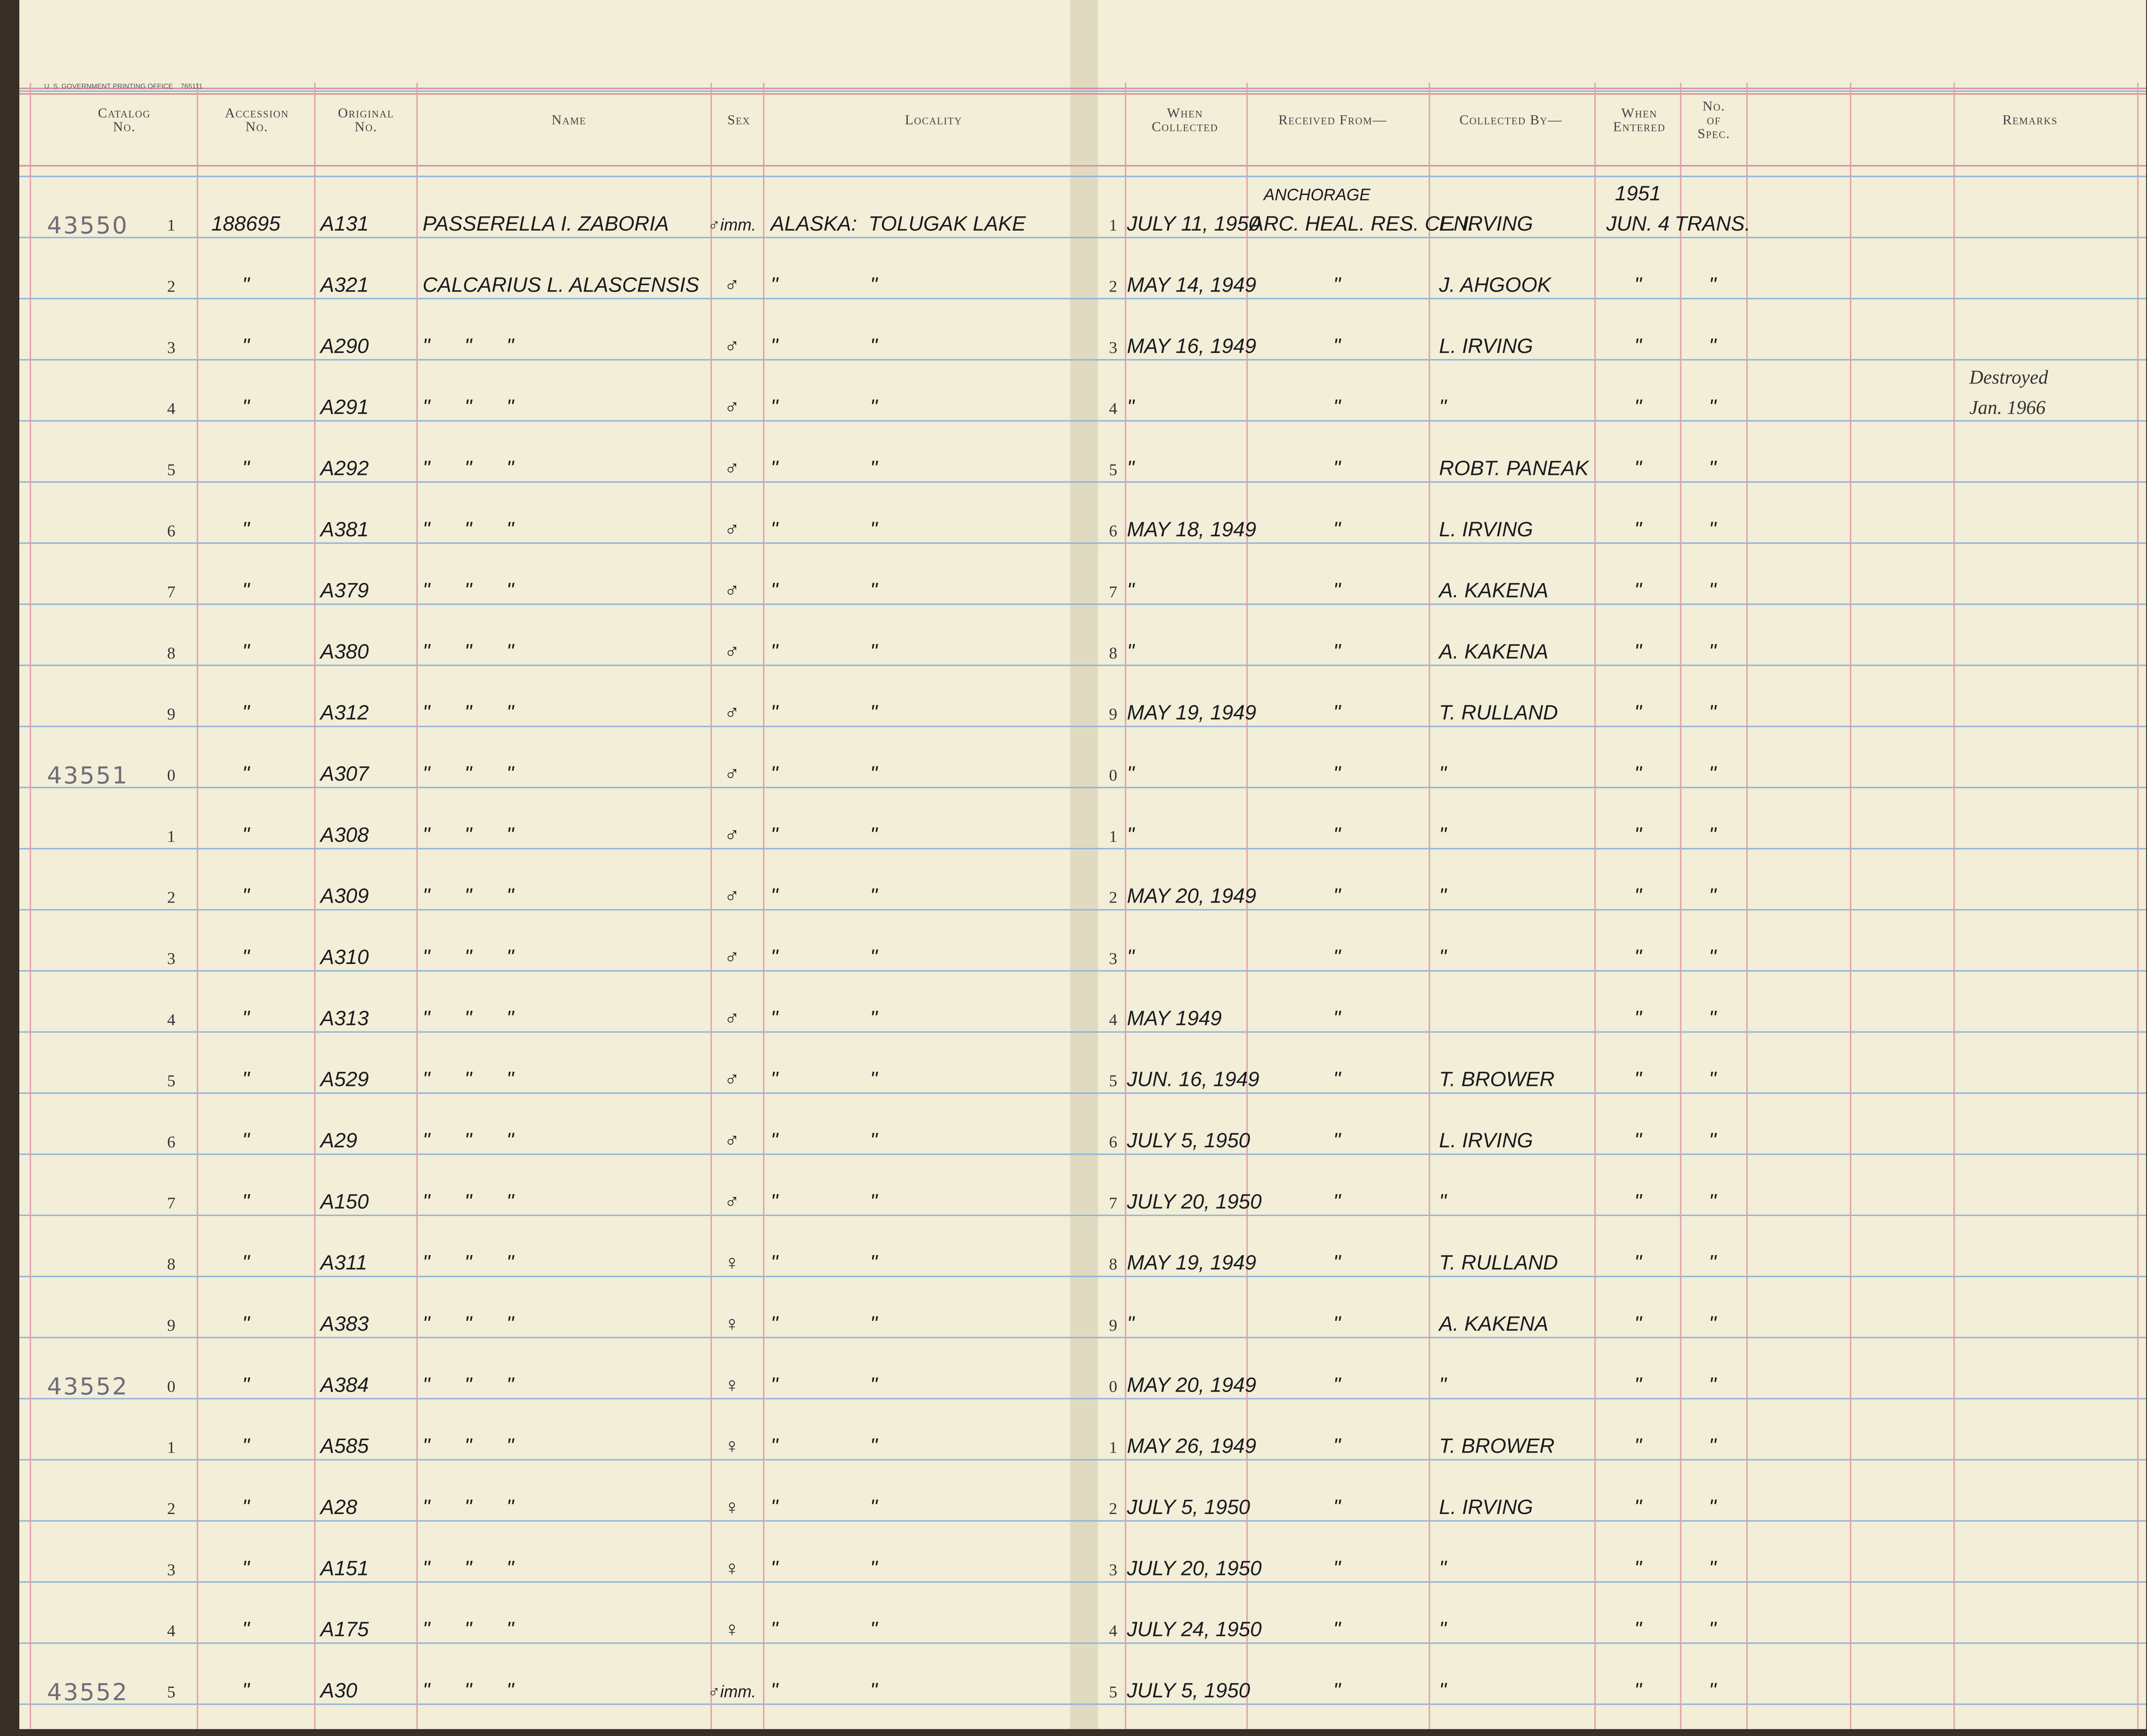 The height and width of the screenshot is (1736, 2147). What do you see at coordinates (171, 1386) in the screenshot?
I see `line-number: 0` at bounding box center [171, 1386].